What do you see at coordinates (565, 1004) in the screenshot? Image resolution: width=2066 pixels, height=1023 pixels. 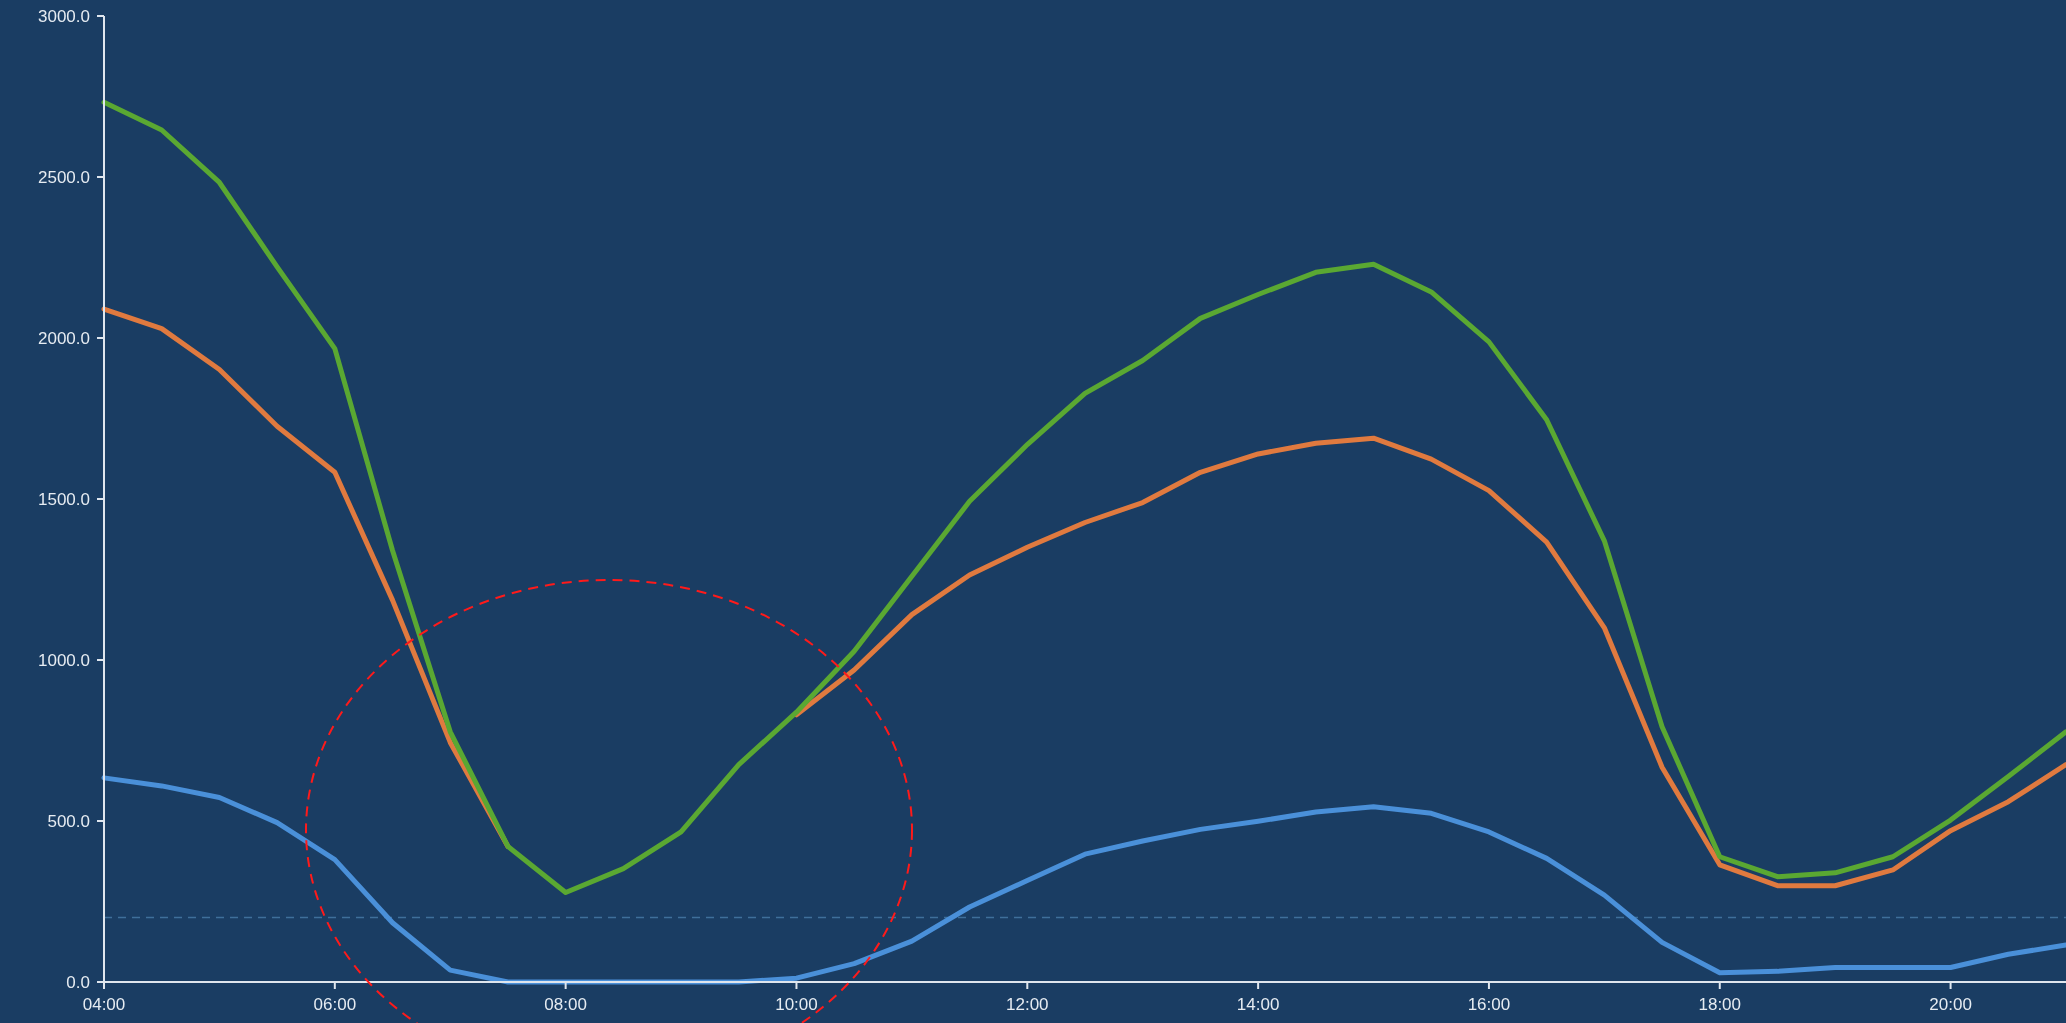 I see `x-tick-label: 08:00` at bounding box center [565, 1004].